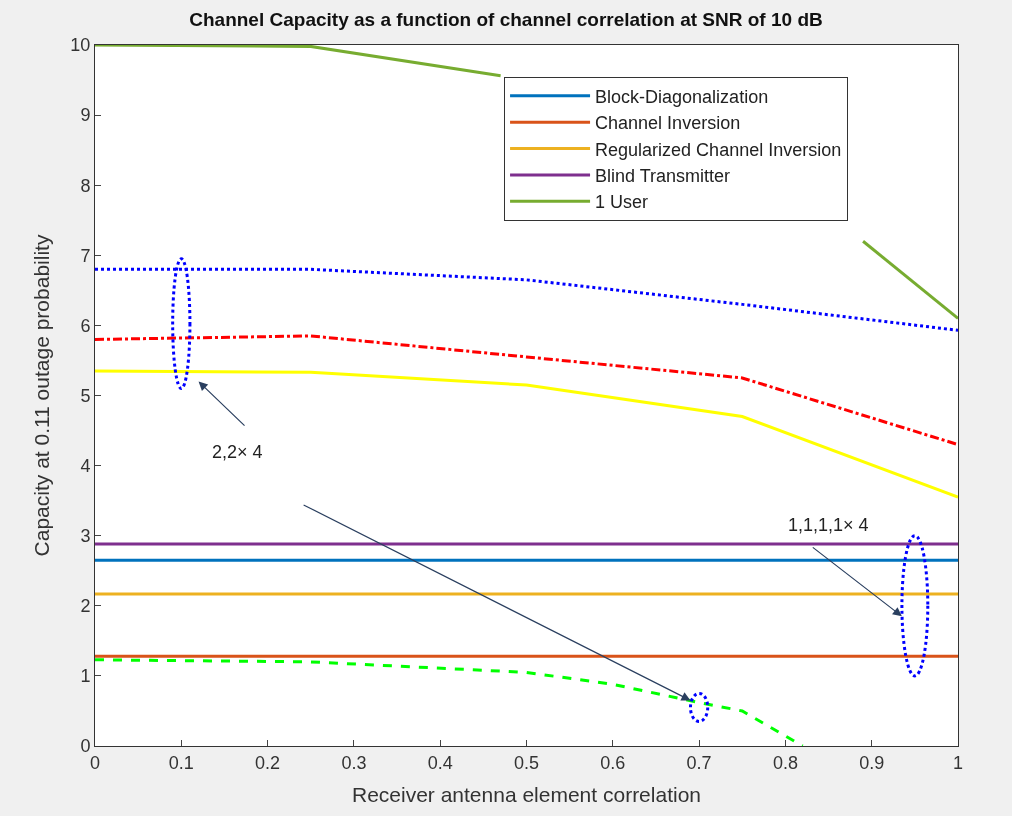  Describe the element at coordinates (526, 794) in the screenshot. I see `x-axis-title: Receiver antenna element correlation` at that location.